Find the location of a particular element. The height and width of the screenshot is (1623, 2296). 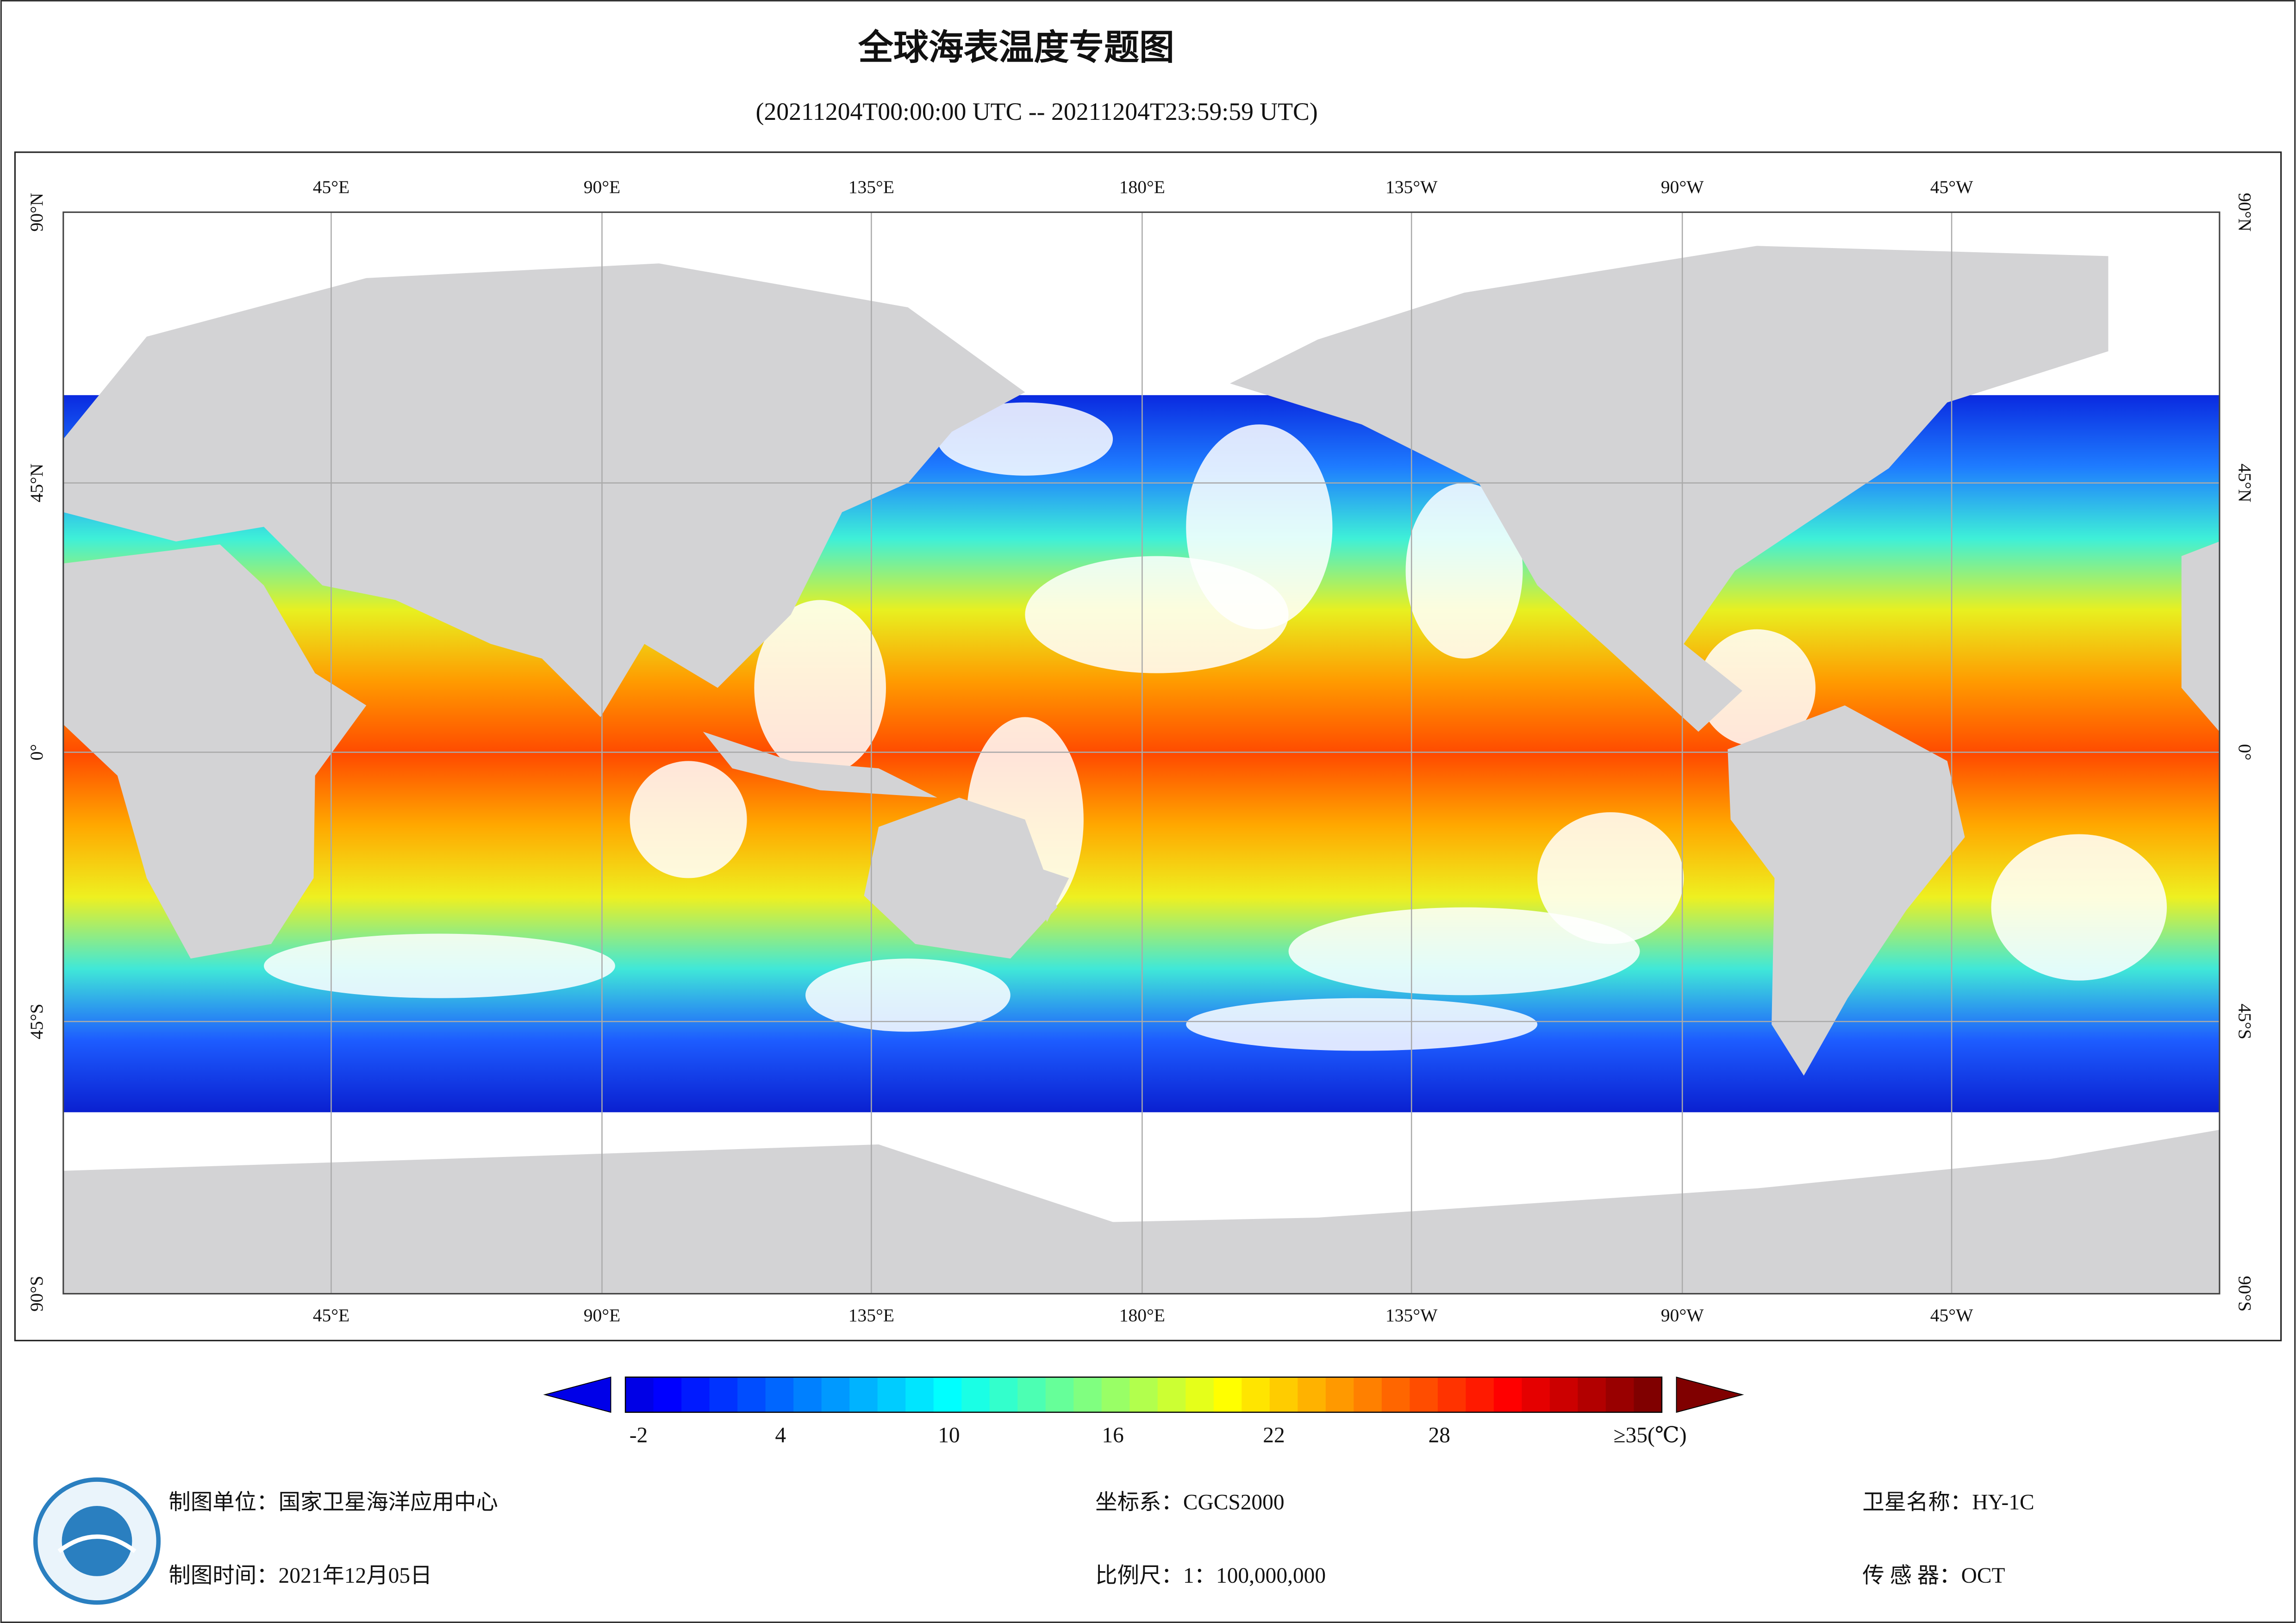

lon-label-bottom: 180°E is located at coordinates (1142, 1315).